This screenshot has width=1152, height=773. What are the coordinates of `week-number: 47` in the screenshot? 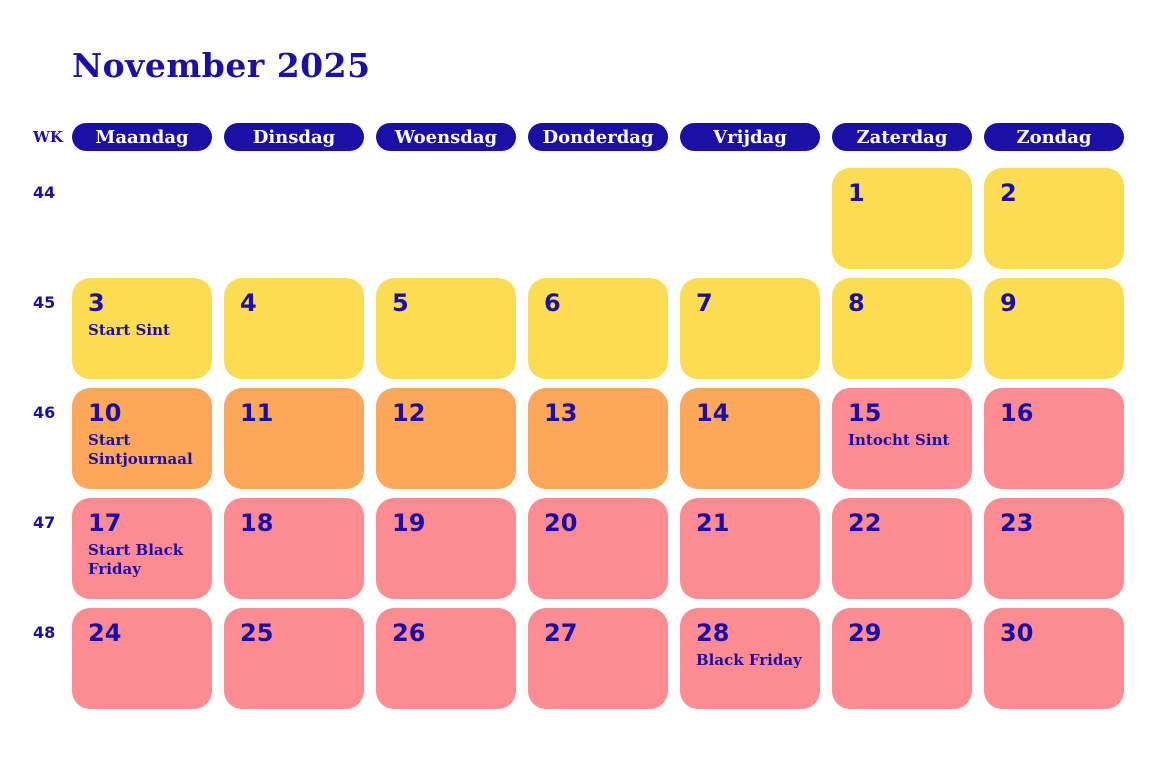 It's located at (44, 522).